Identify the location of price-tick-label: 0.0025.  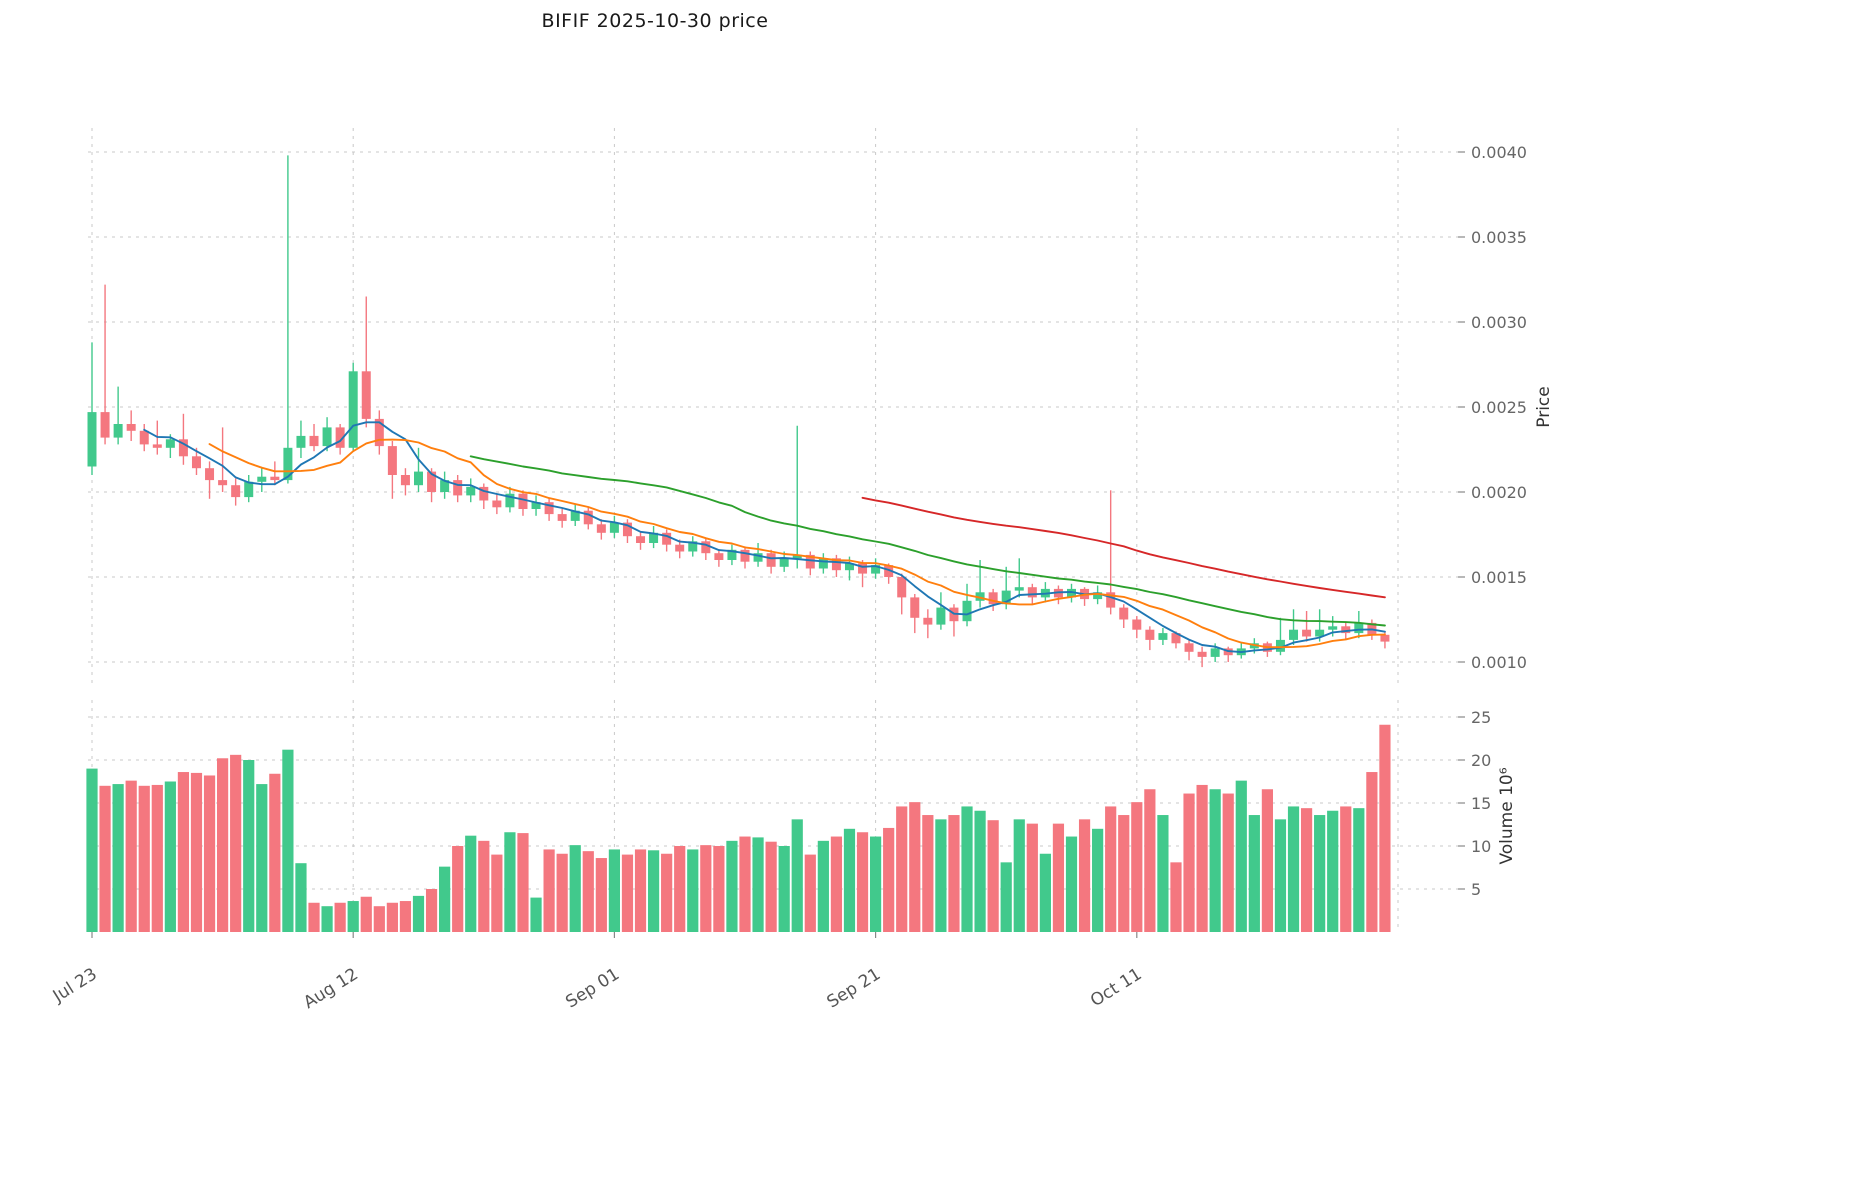
(1499, 407).